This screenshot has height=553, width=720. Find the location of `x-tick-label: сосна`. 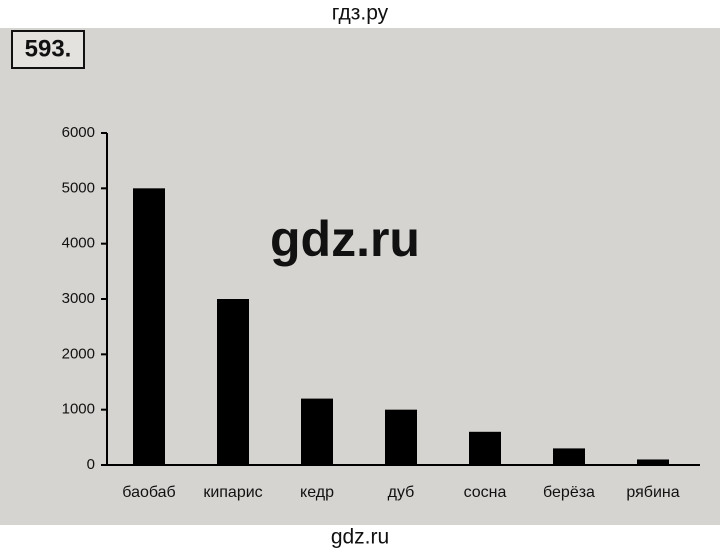

x-tick-label: сосна is located at coordinates (485, 492).